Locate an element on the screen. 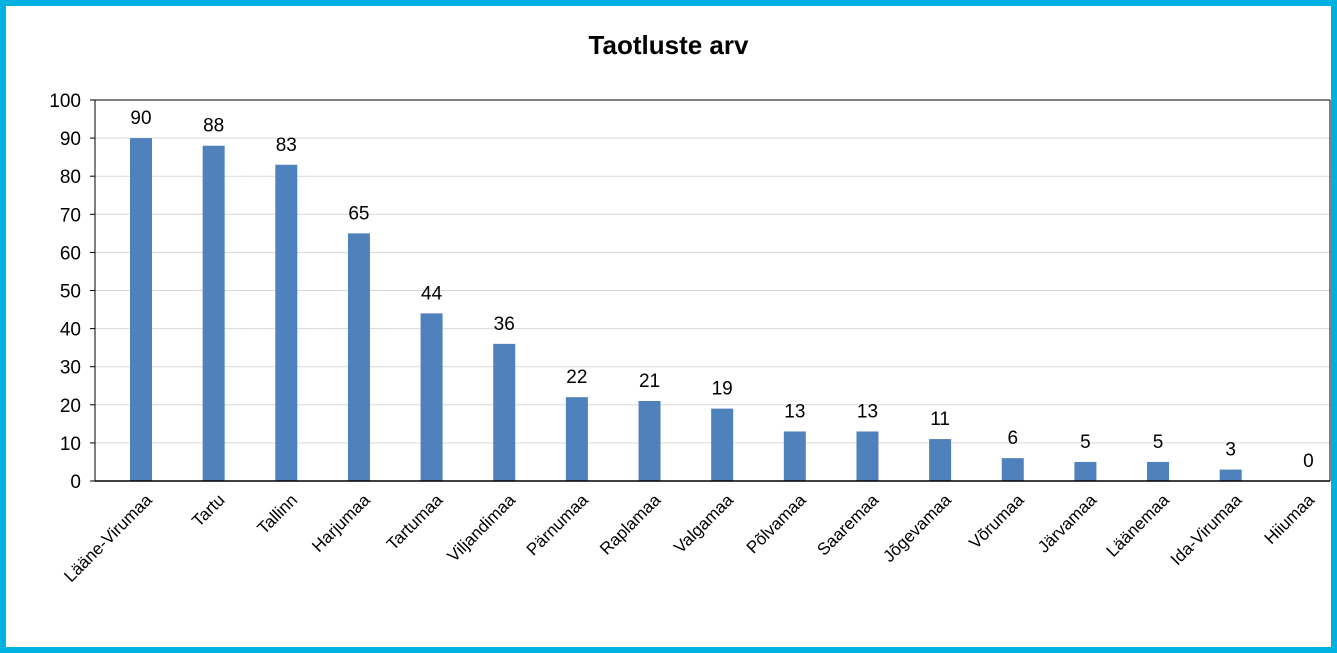 This screenshot has width=1337, height=653. data-label: 3 is located at coordinates (1230, 450).